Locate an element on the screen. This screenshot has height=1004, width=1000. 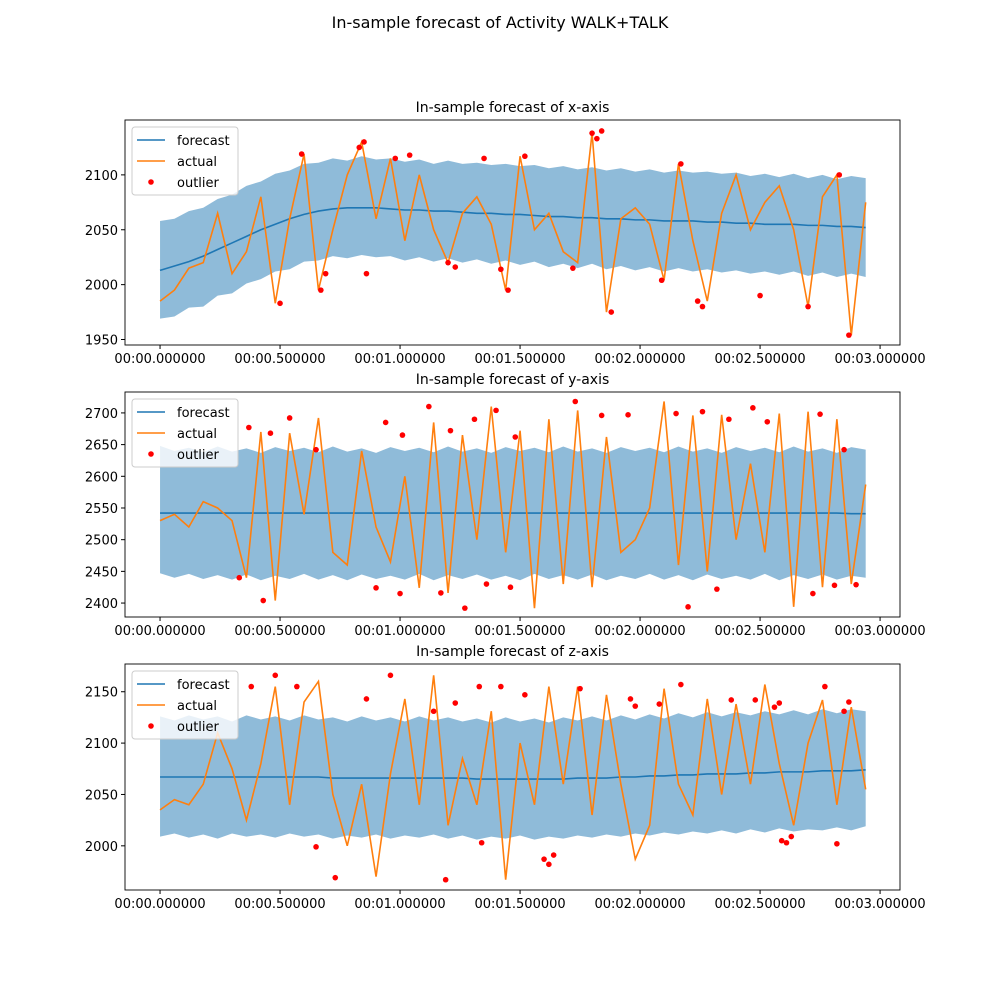
y-tick-label: 1950 is located at coordinates (101, 341).